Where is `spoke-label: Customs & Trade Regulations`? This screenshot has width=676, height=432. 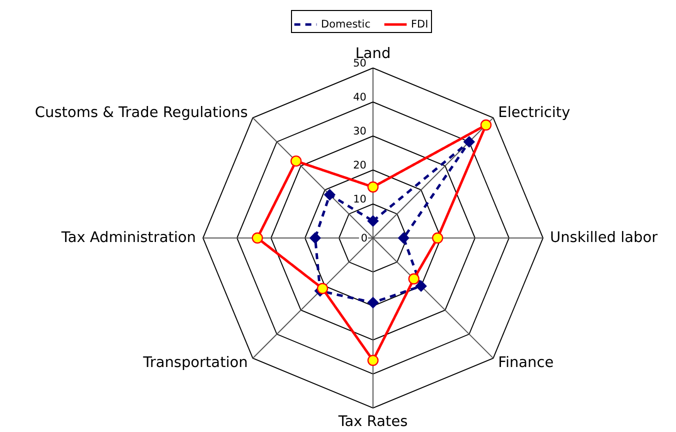 spoke-label: Customs & Trade Regulations is located at coordinates (141, 112).